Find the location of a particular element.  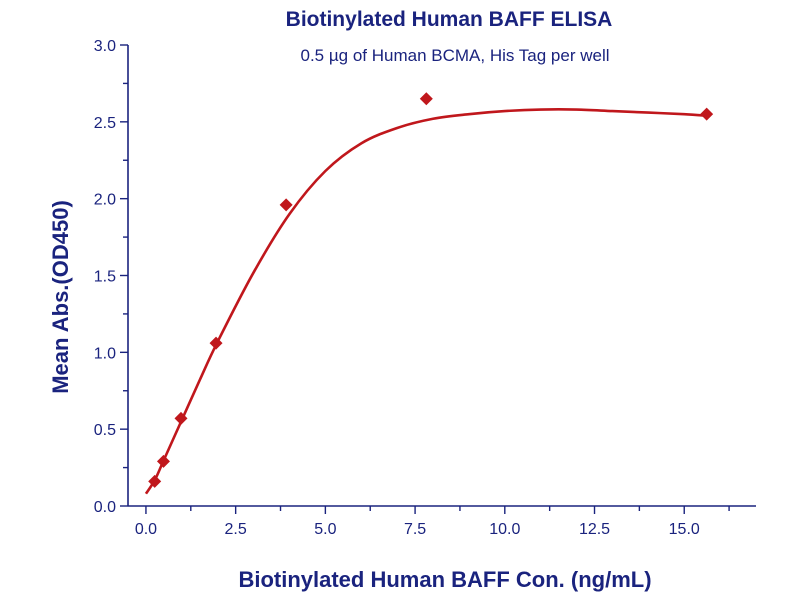

chart-subtitle: 0.5 µg of Human BCMA, His Tag per well is located at coordinates (455, 55).